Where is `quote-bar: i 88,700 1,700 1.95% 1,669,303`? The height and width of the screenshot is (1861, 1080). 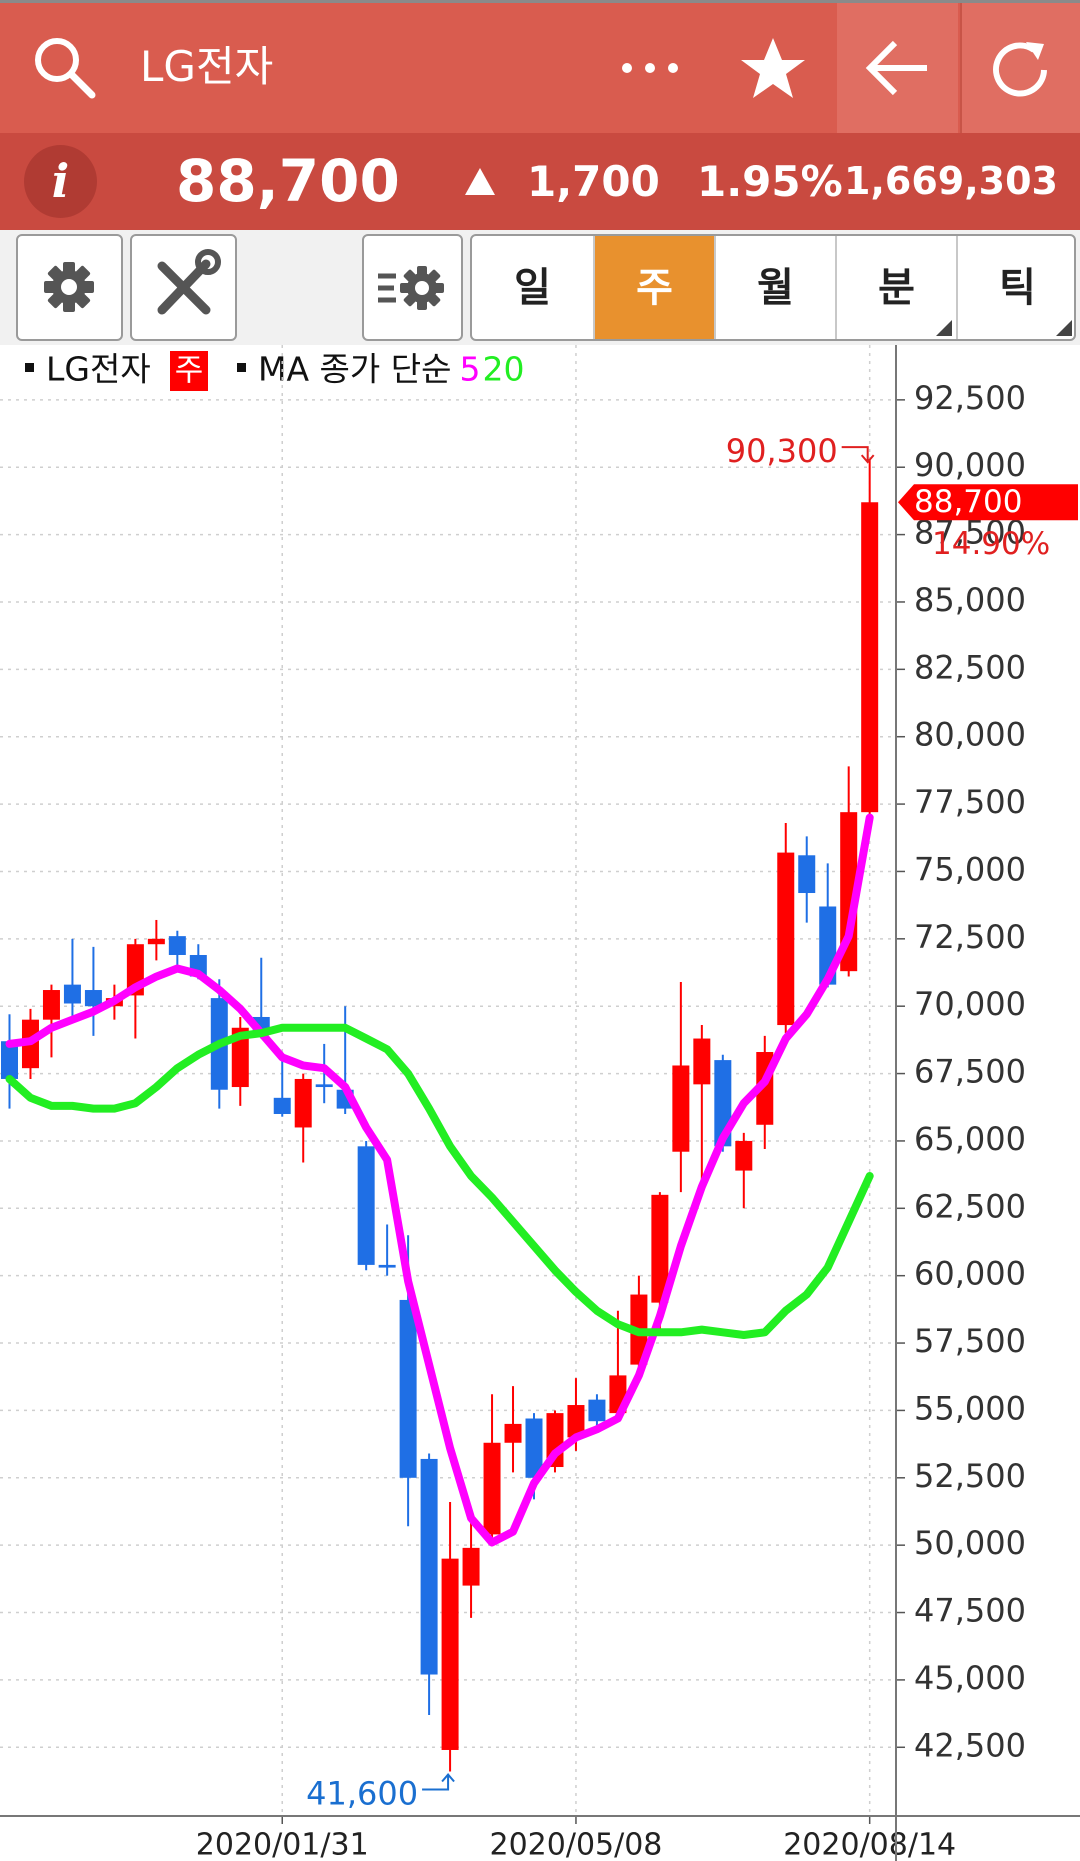
quote-bar: i 88,700 1,700 1.95% 1,669,303 is located at coordinates (540, 181).